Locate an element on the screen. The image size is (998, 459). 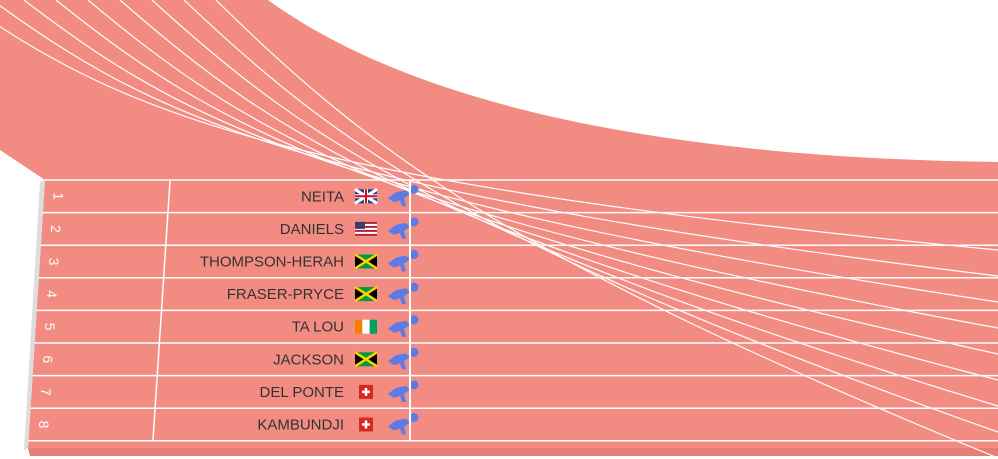
athlete-name: DEL PONTE is located at coordinates (302, 392).